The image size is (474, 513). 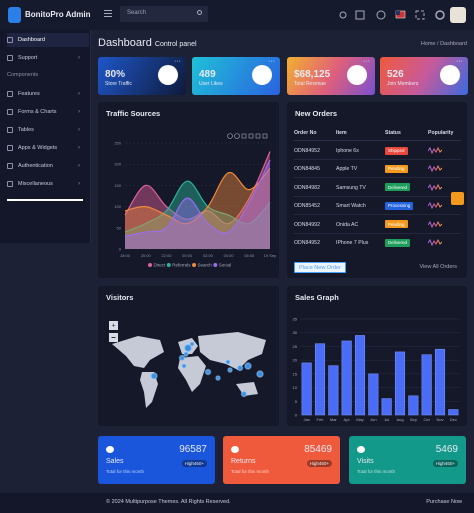 I want to click on order-no: ODN84982, so click(x=307, y=187).